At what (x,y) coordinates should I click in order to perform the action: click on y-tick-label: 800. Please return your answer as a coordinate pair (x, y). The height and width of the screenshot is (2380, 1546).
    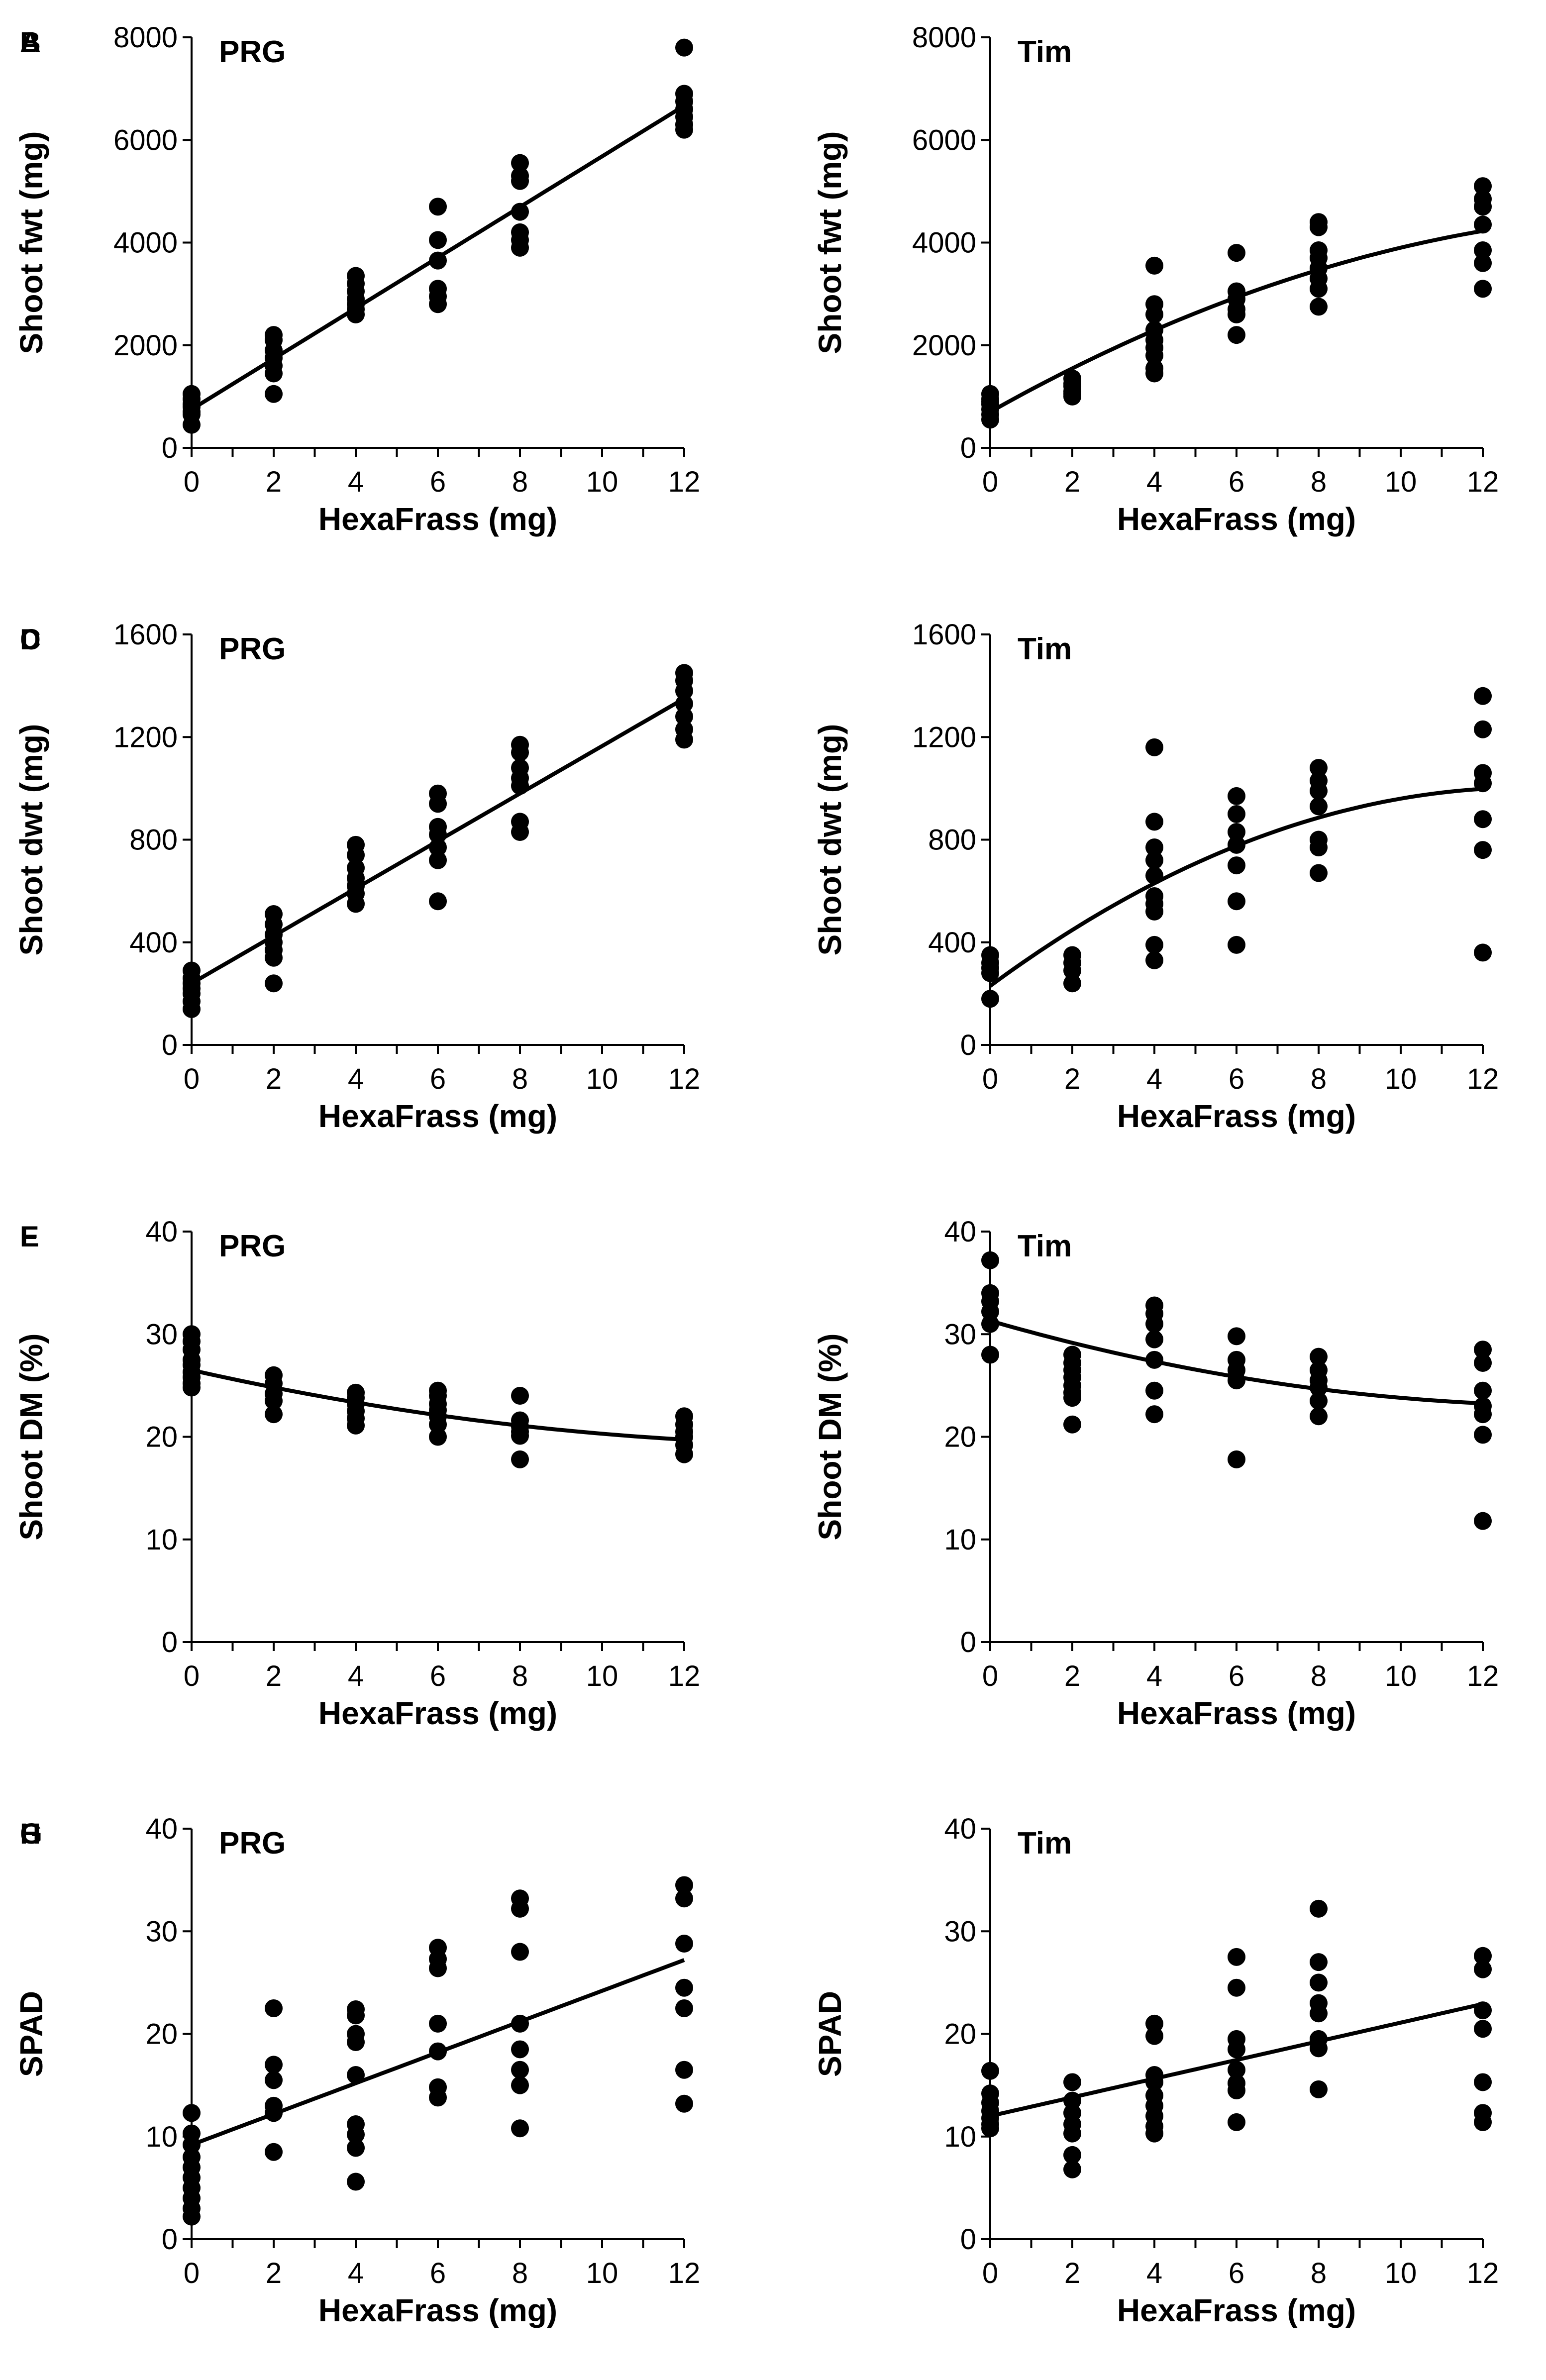
    Looking at the image, I should click on (952, 840).